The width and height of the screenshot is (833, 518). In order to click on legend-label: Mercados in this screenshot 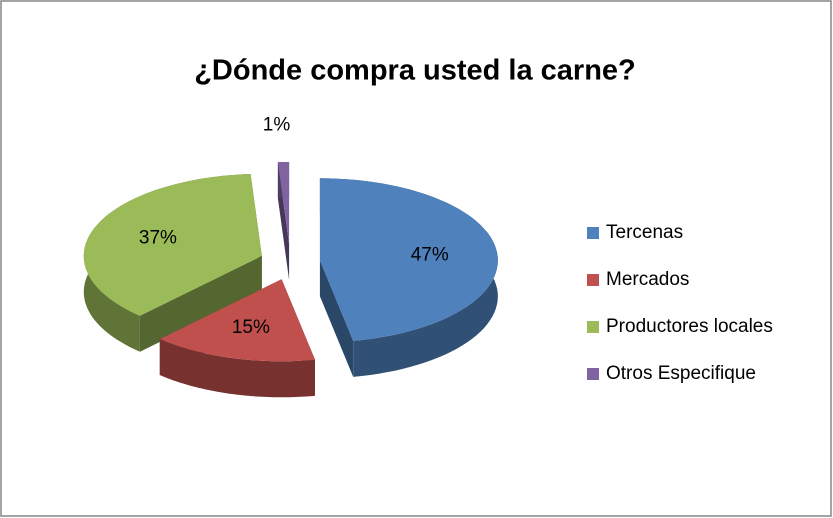, I will do `click(647, 279)`.